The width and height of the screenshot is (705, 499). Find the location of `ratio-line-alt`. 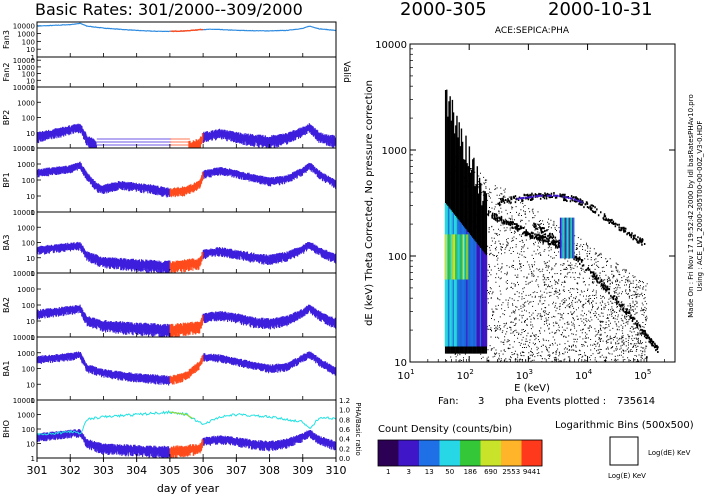

ratio-line-alt is located at coordinates (181, 415).